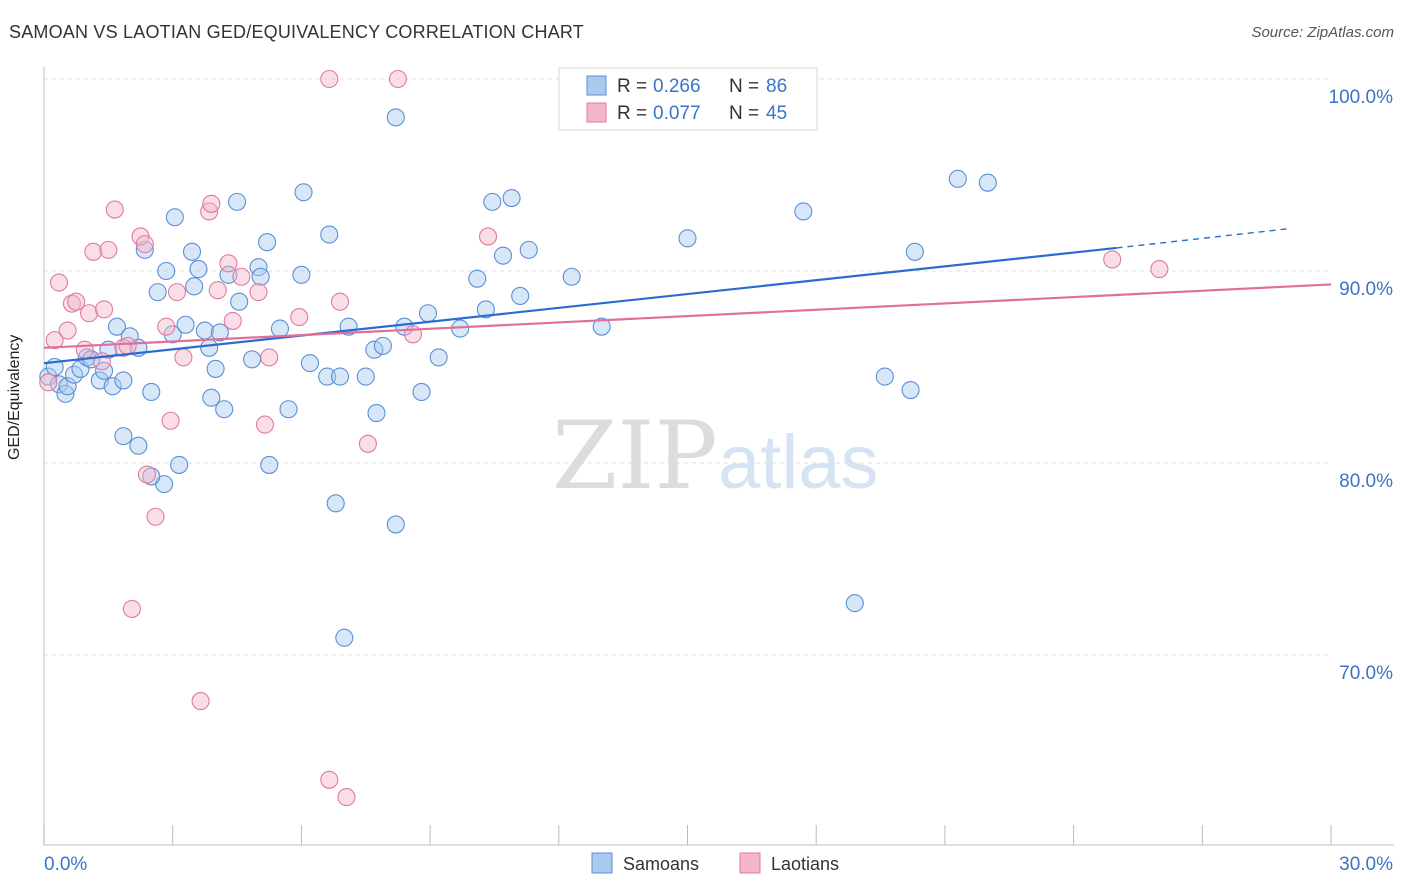 The image size is (1406, 892). Describe the element at coordinates (1202, 238) in the screenshot. I see `samoans-trend-extension` at that location.